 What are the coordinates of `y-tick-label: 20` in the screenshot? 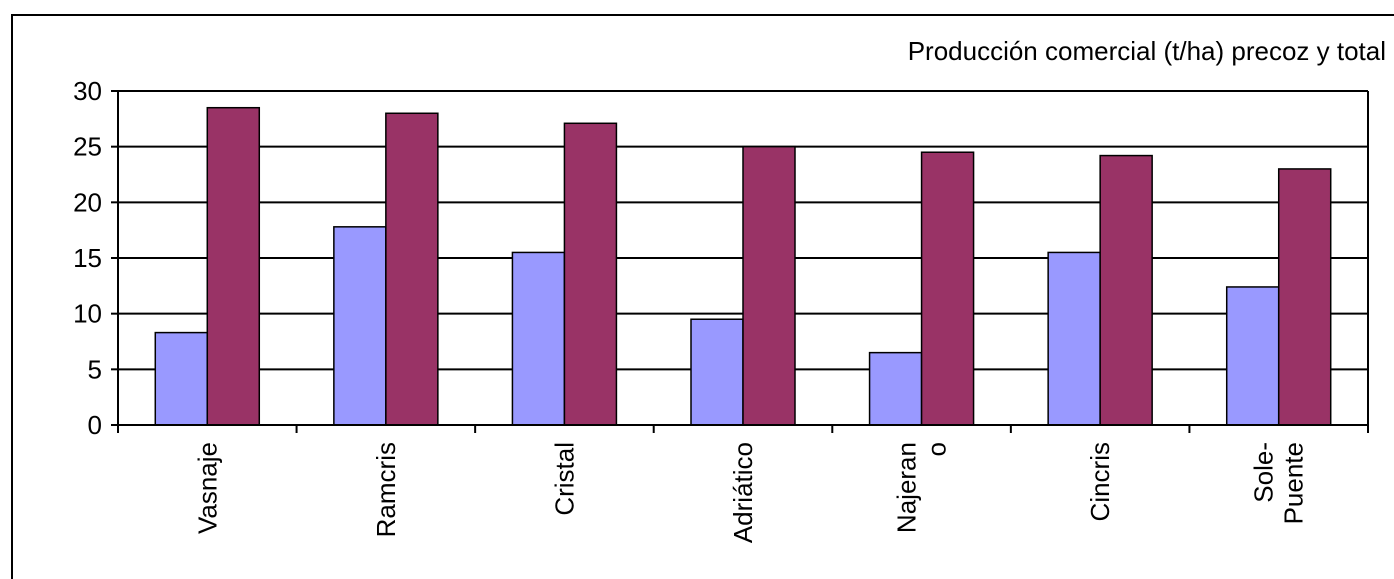 It's located at (87, 202).